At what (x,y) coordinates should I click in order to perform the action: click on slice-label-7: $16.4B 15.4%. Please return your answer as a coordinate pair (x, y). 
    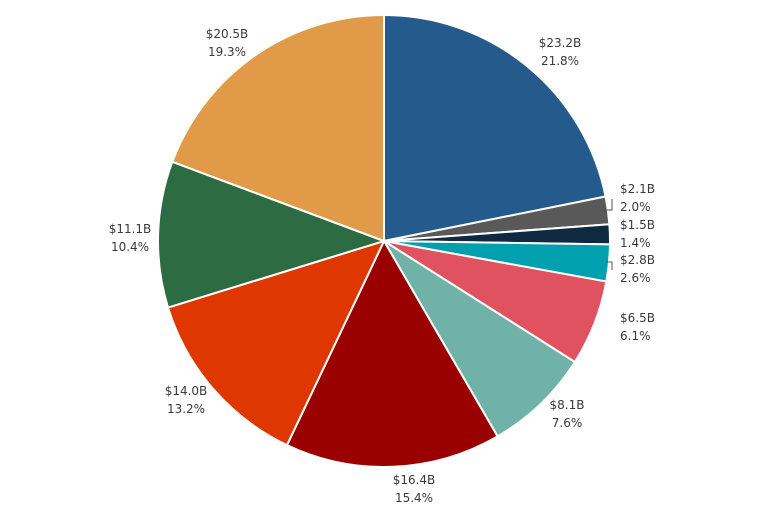
    Looking at the image, I should click on (414, 489).